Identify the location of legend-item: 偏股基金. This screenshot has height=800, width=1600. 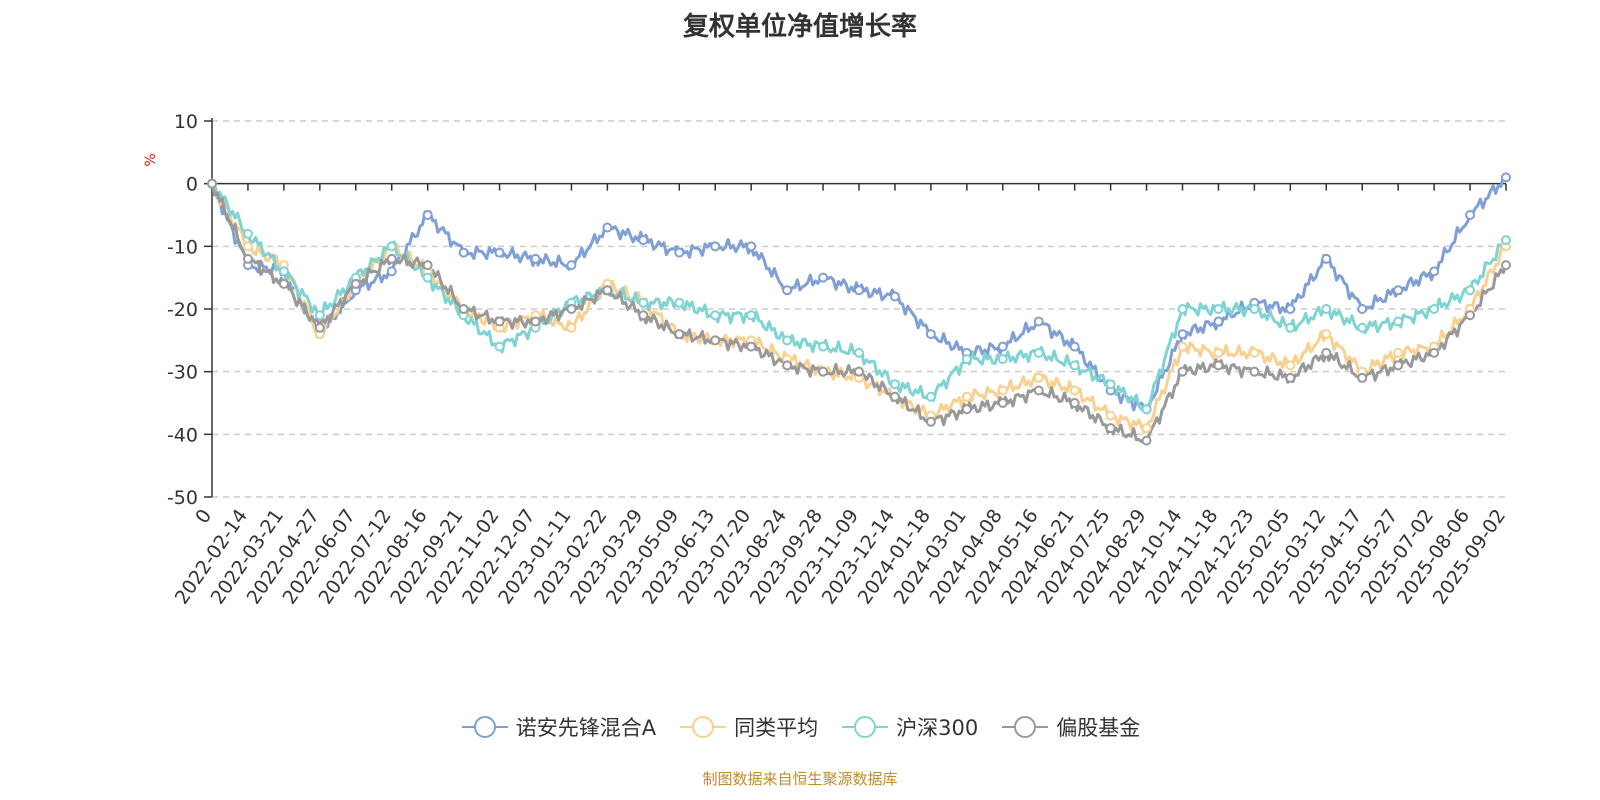
(1070, 727).